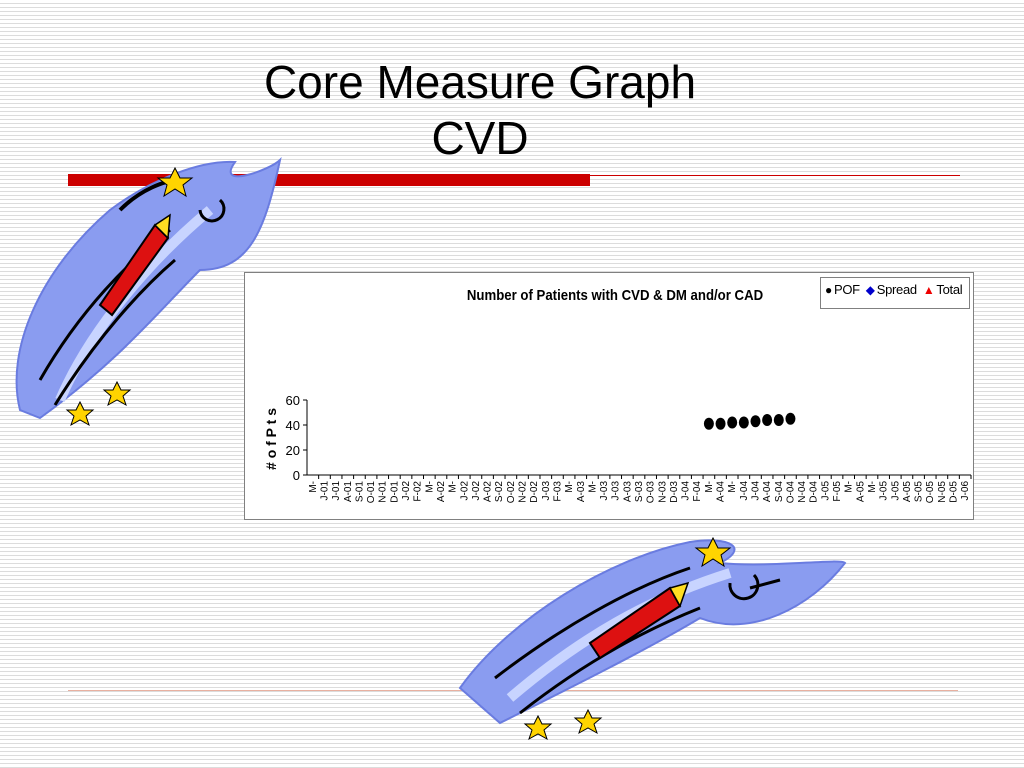 Image resolution: width=1024 pixels, height=768 pixels. I want to click on y-tick-label: 0, so click(296, 475).